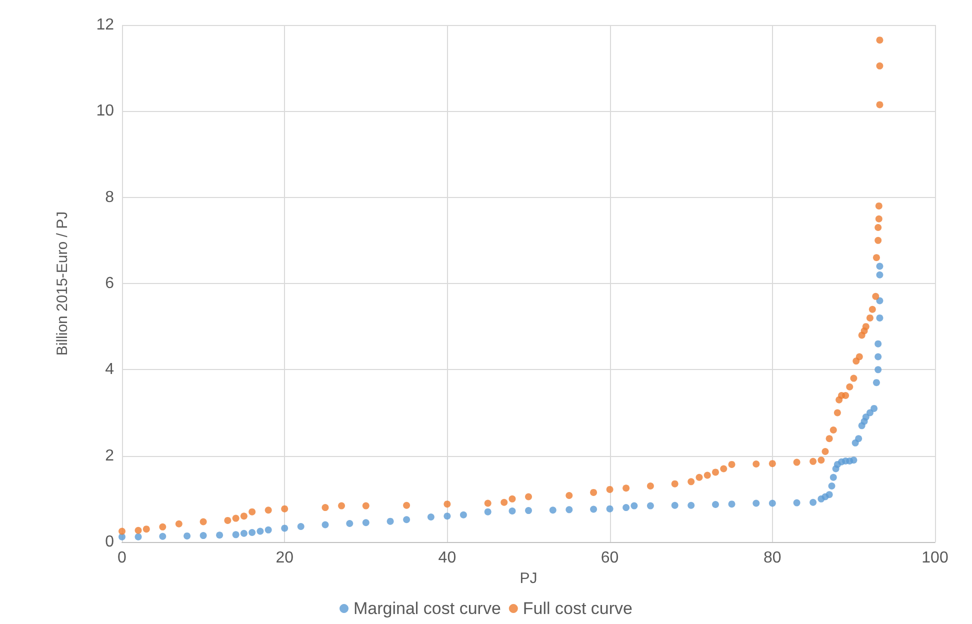 This screenshot has width=972, height=624. What do you see at coordinates (577, 608) in the screenshot?
I see `legend-label: Full cost curve` at bounding box center [577, 608].